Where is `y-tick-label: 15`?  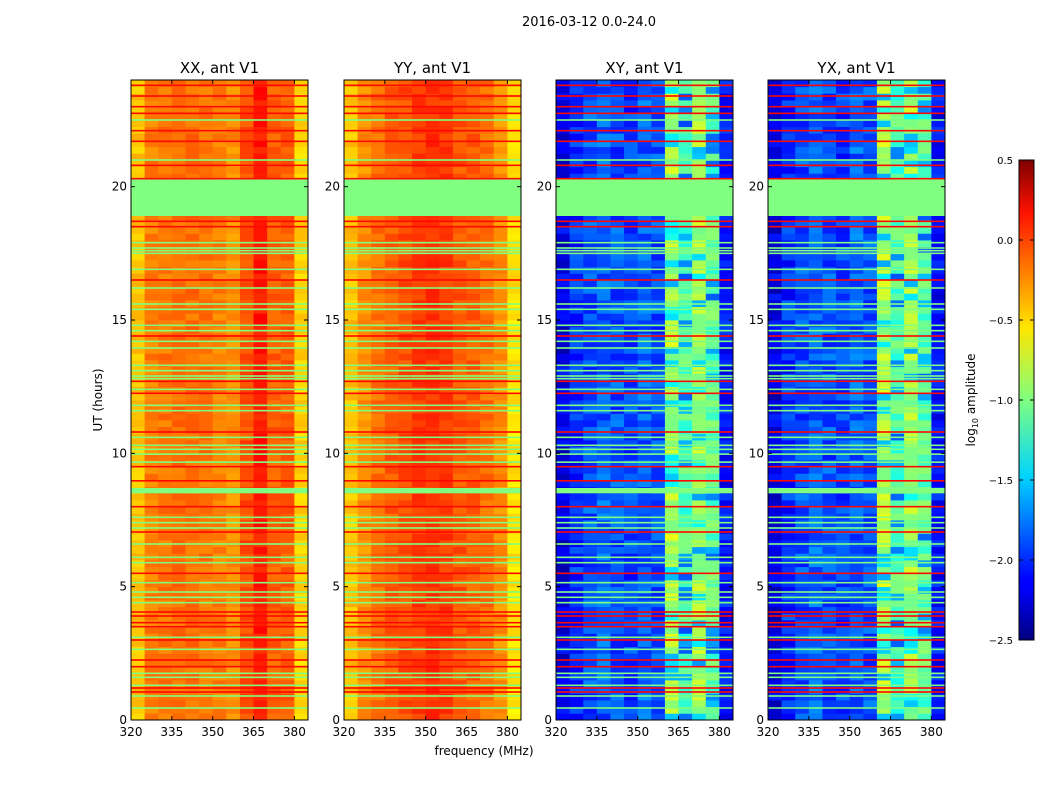
y-tick-label: 15 is located at coordinates (119, 320).